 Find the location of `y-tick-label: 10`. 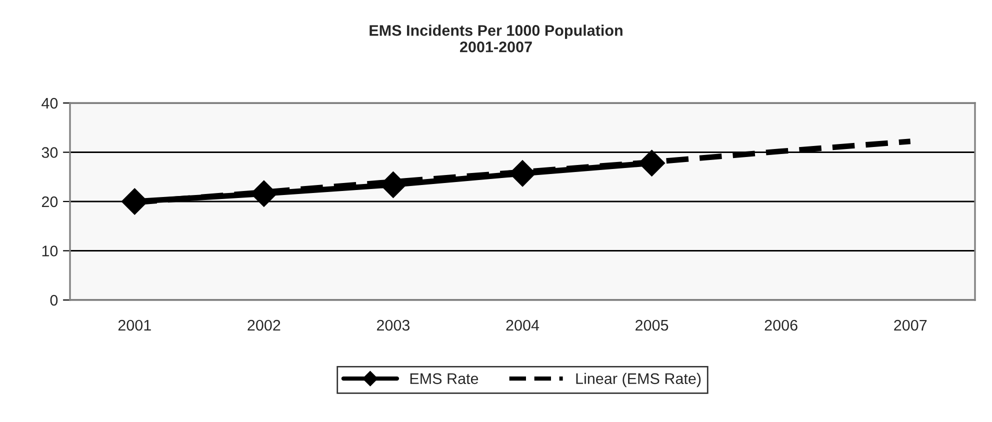

y-tick-label: 10 is located at coordinates (50, 251).